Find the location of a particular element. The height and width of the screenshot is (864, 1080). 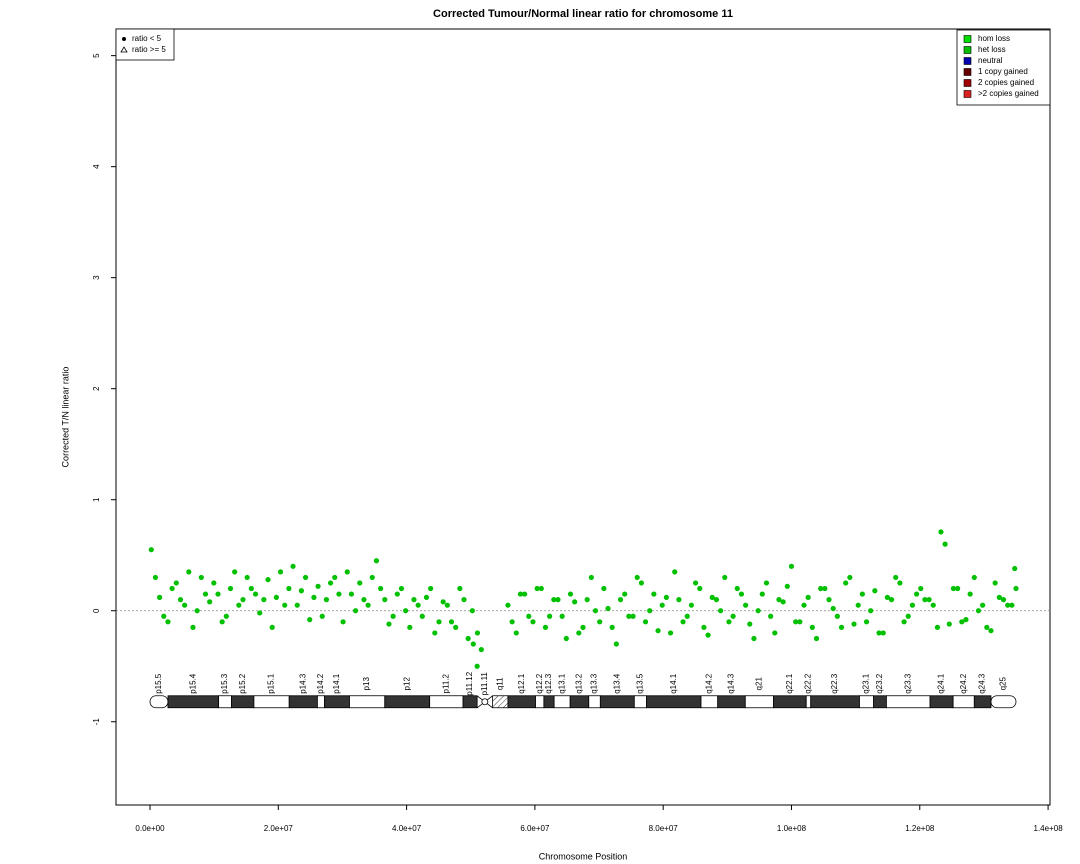

band-label: q12.1 is located at coordinates (521, 683).